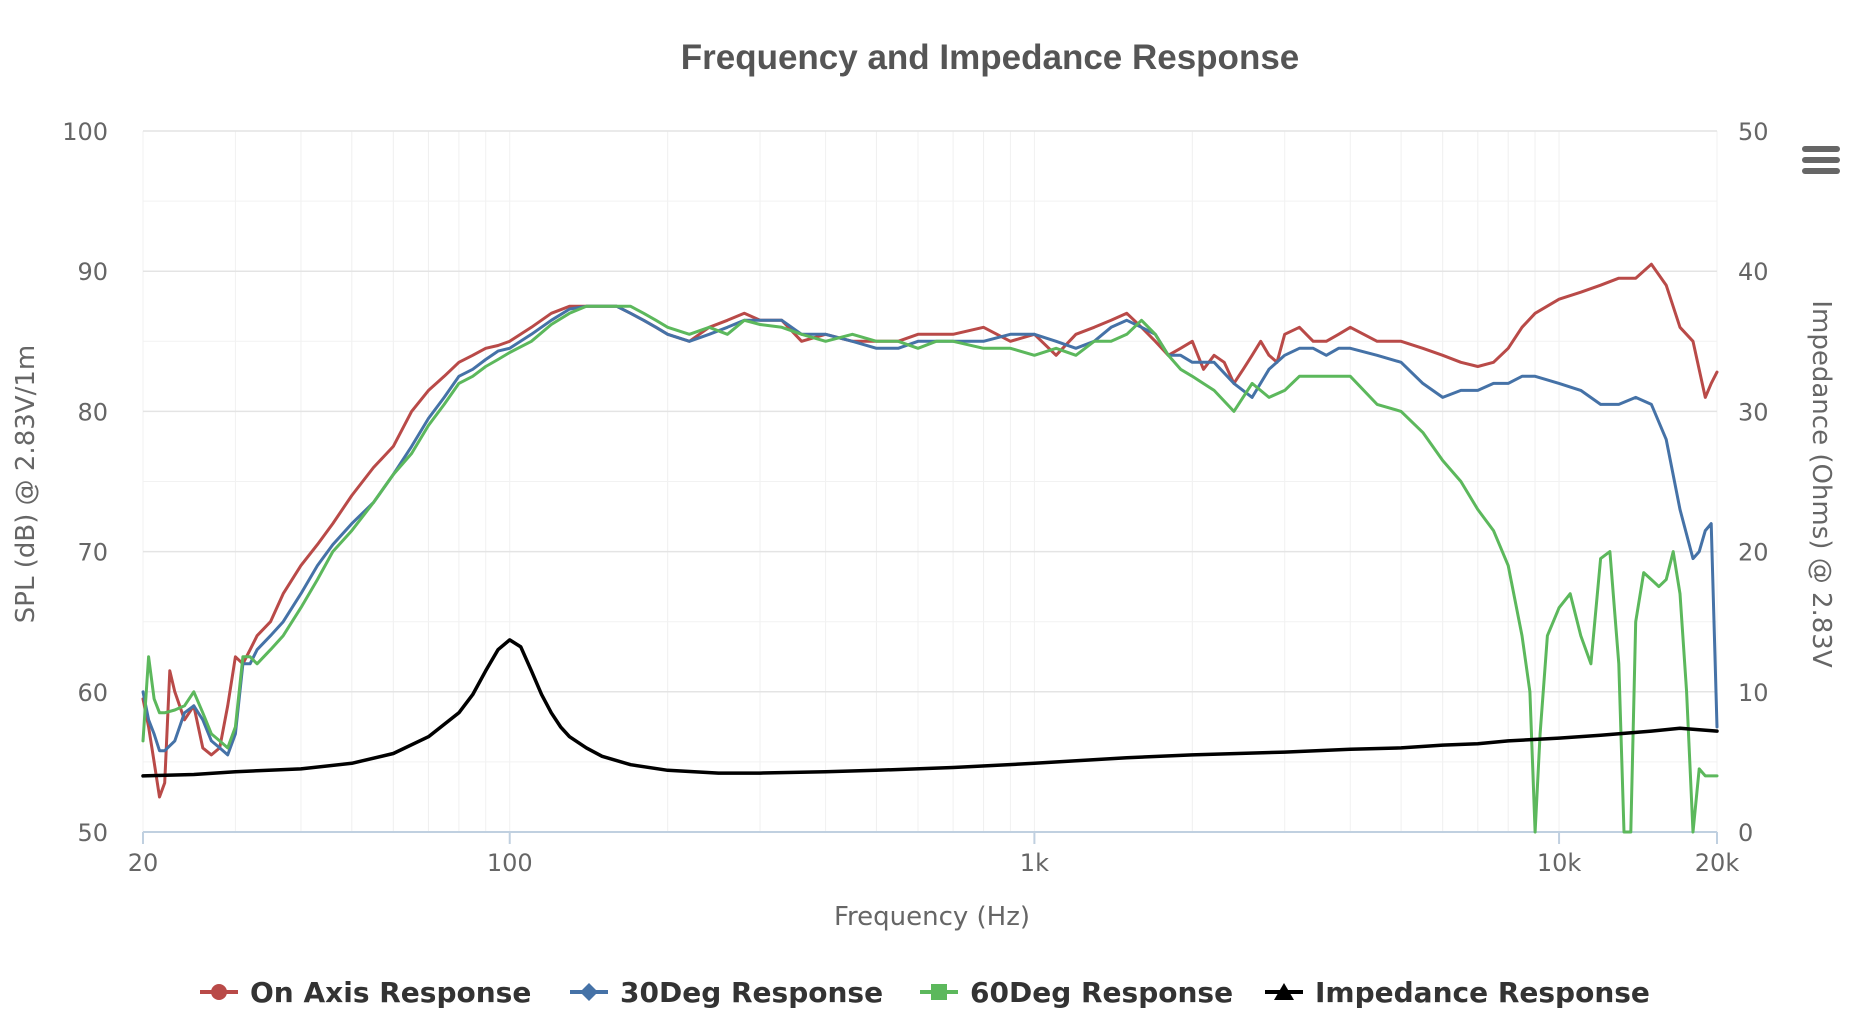 This screenshot has height=1026, width=1858. What do you see at coordinates (85, 132) in the screenshot?
I see `y-tick-label-100: 100` at bounding box center [85, 132].